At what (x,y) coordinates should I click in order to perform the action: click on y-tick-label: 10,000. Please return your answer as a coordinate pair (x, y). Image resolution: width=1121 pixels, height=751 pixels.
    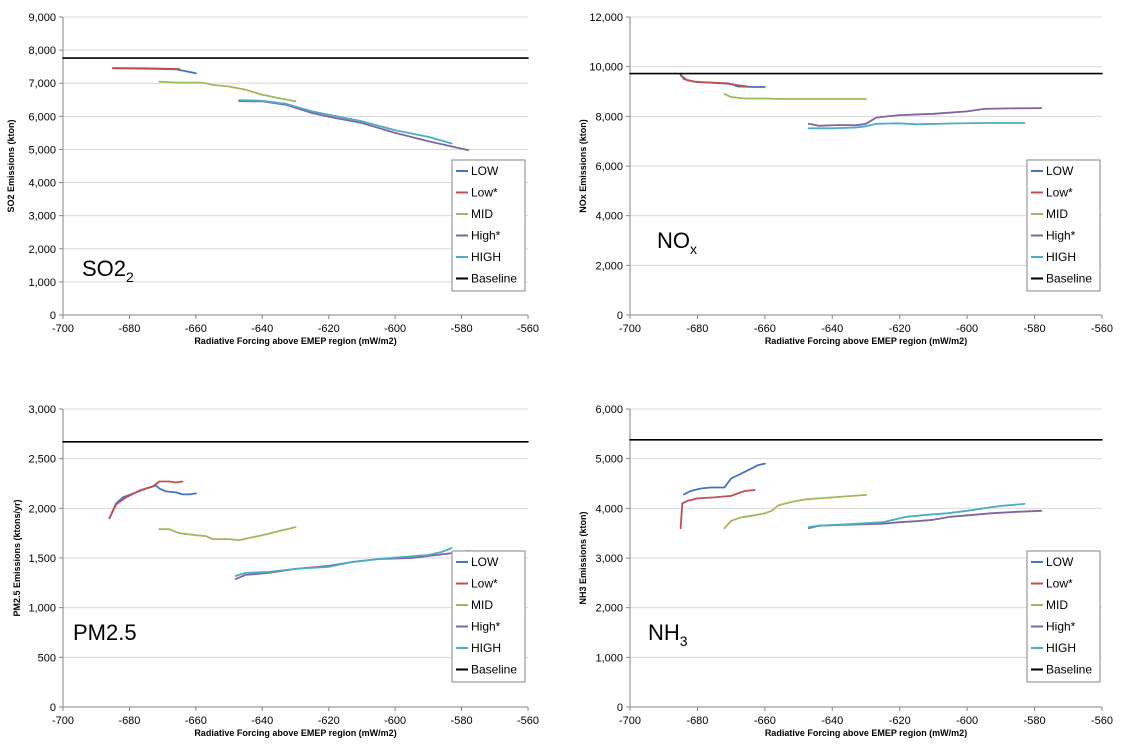
    Looking at the image, I should click on (606, 68).